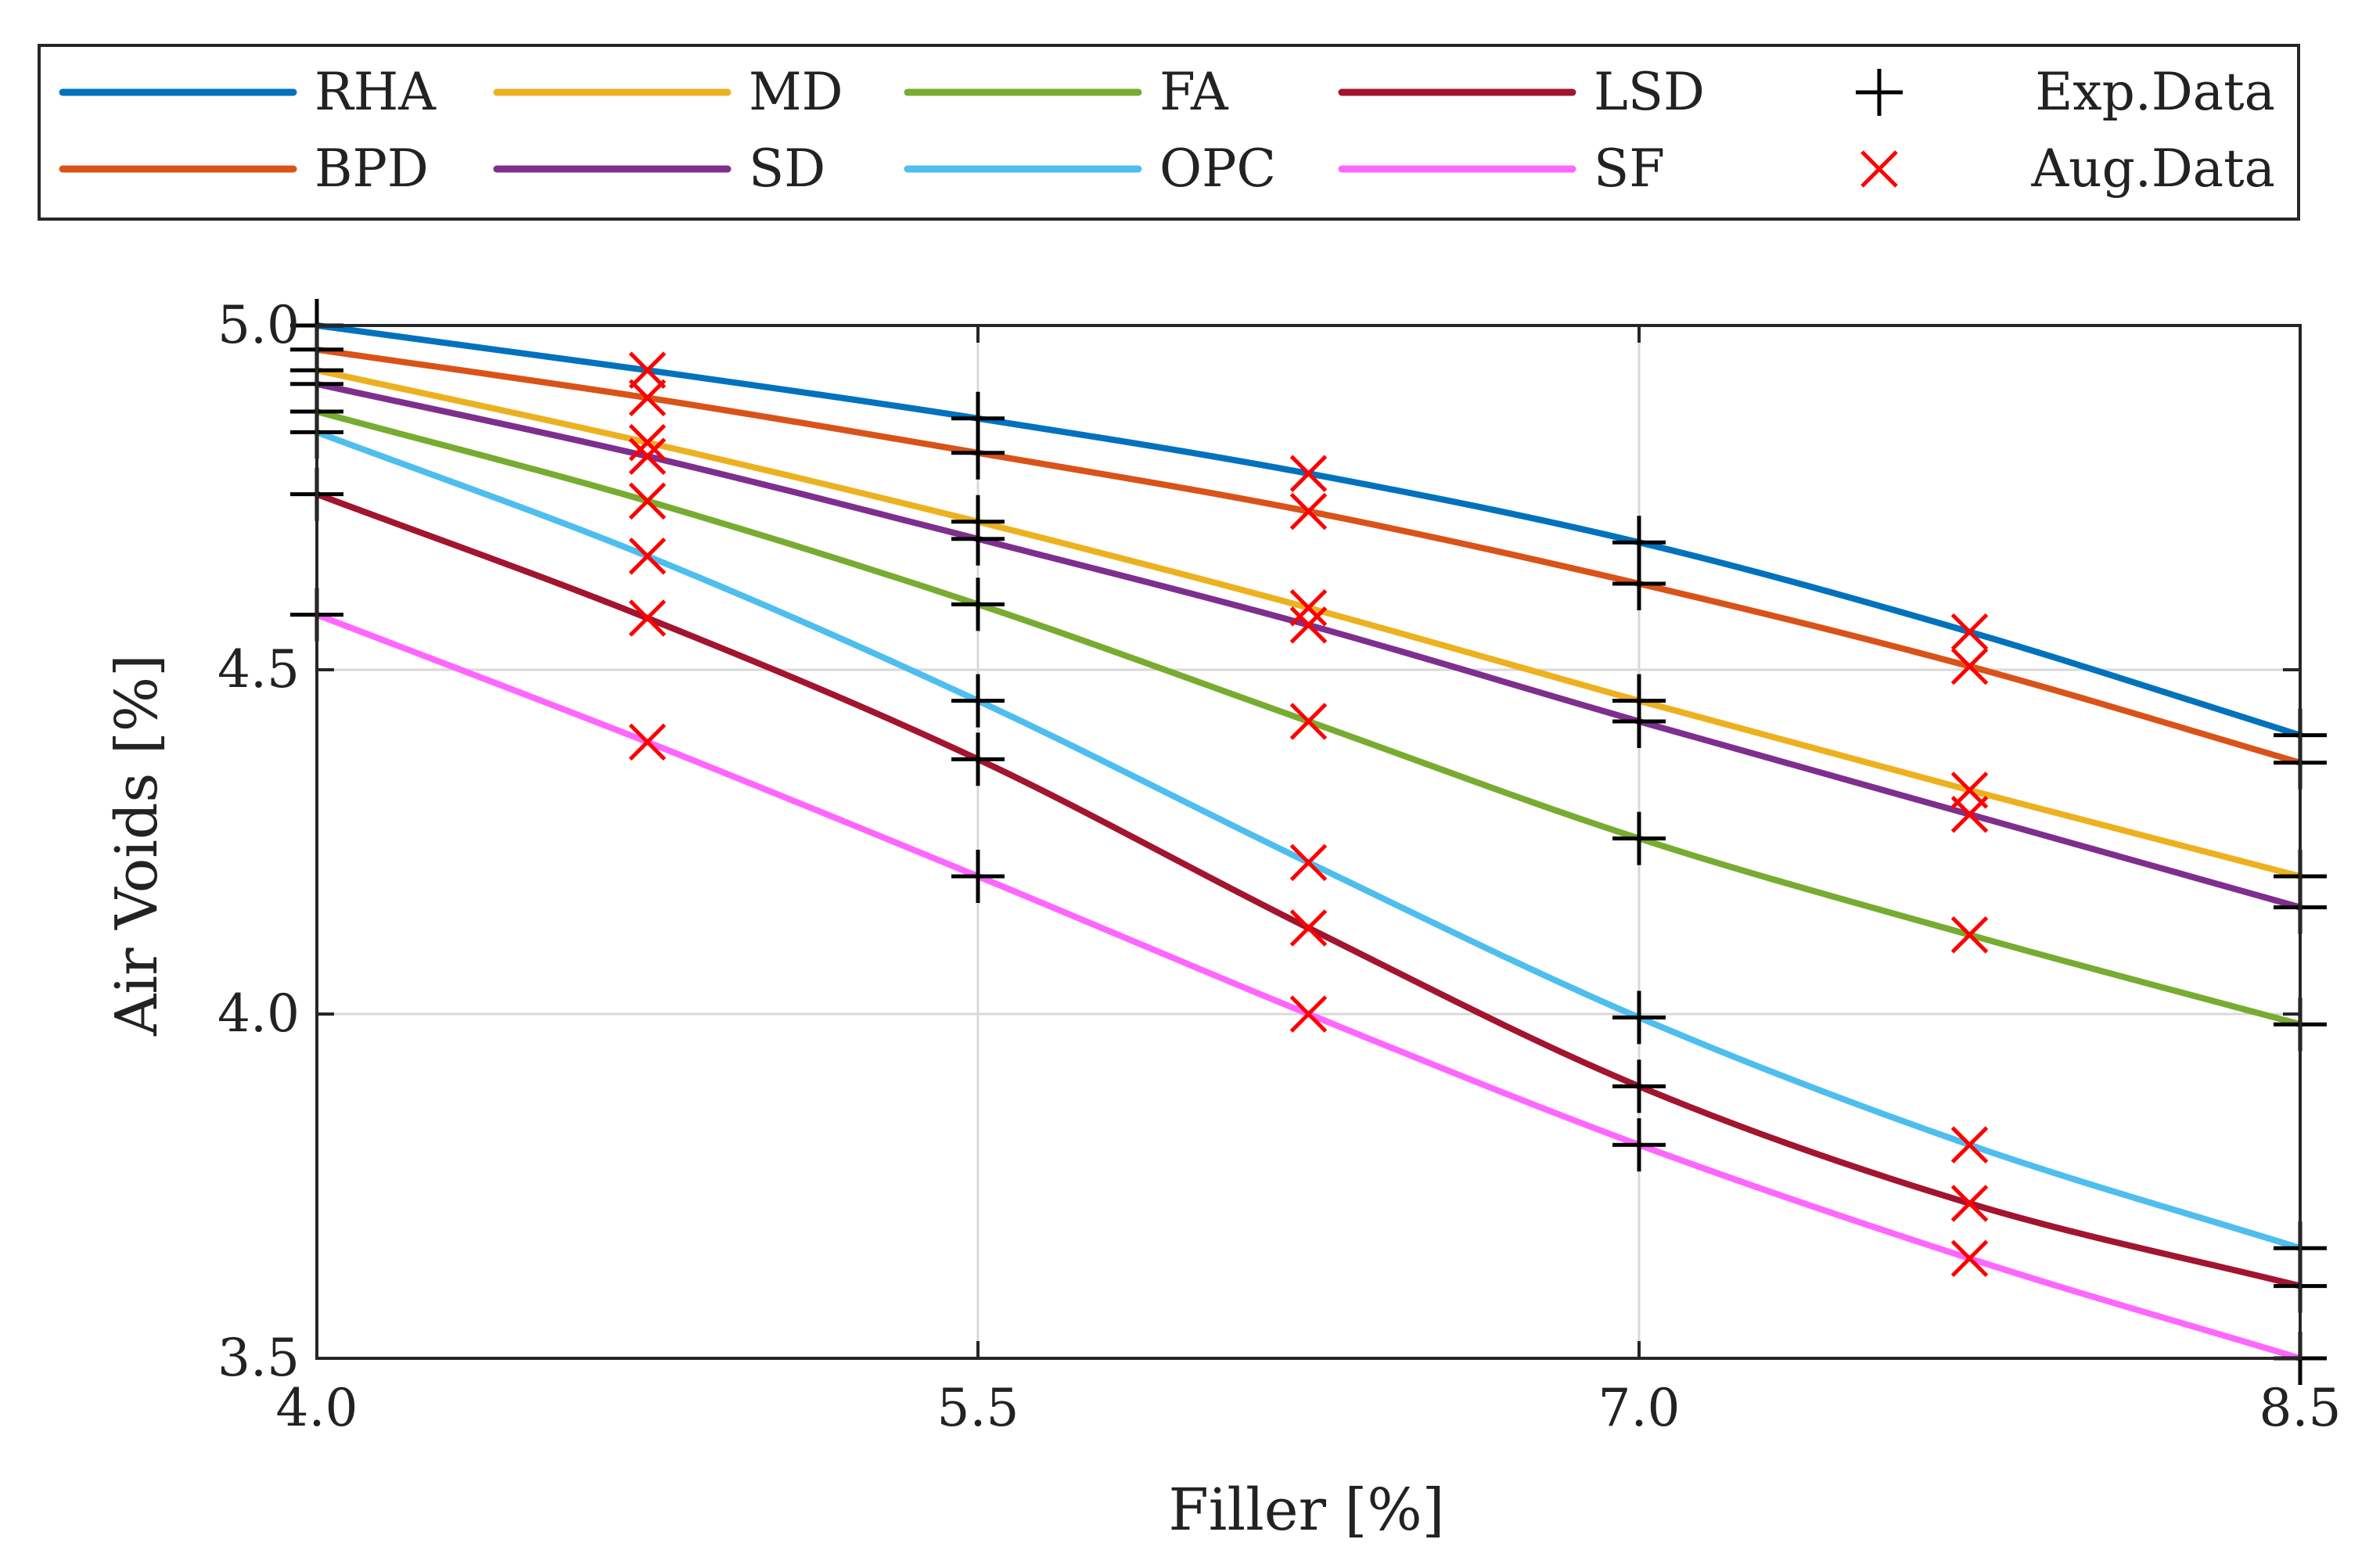  I want to click on x-axis-title: Filler [%], so click(1306, 1510).